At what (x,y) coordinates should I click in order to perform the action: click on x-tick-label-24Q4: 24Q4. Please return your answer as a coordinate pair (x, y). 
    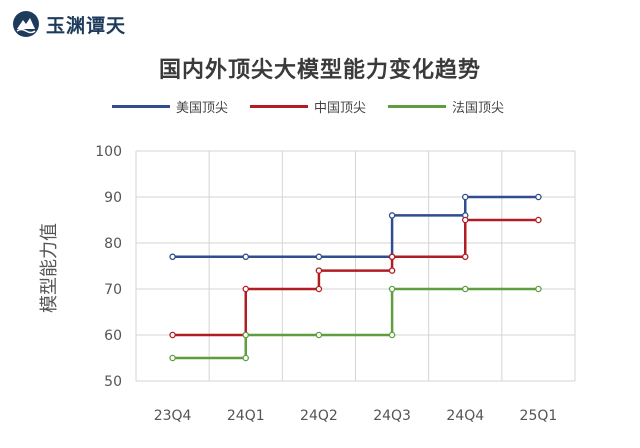
    Looking at the image, I should click on (465, 416).